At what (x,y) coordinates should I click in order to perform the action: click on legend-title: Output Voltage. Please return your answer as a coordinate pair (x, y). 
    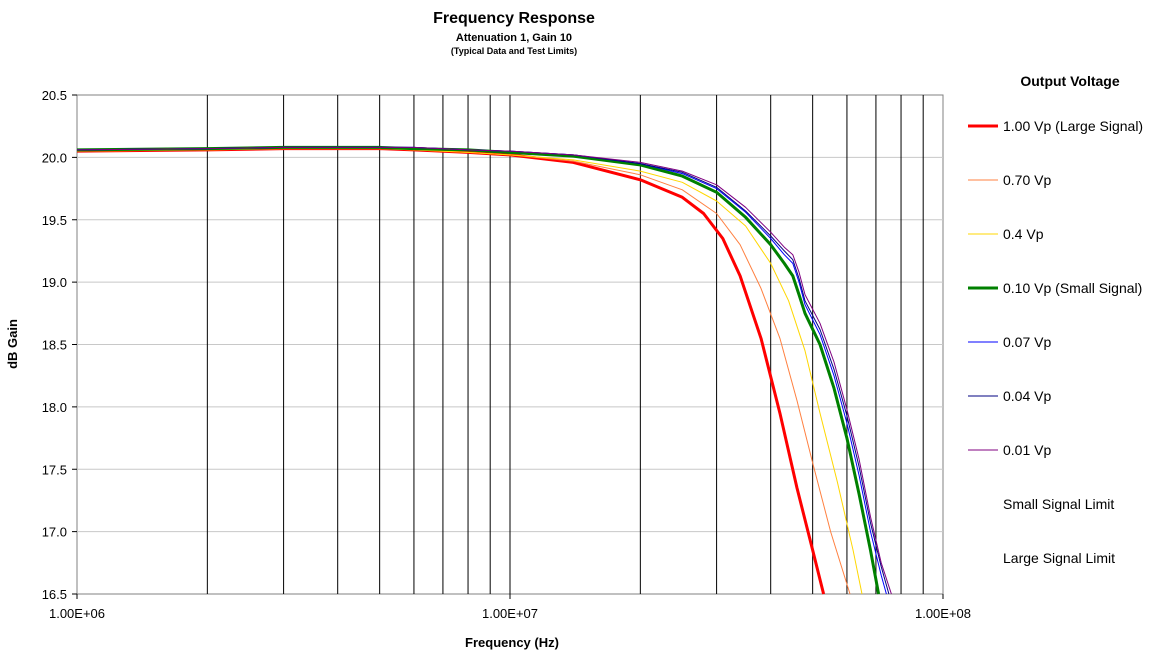
    Looking at the image, I should click on (1069, 81).